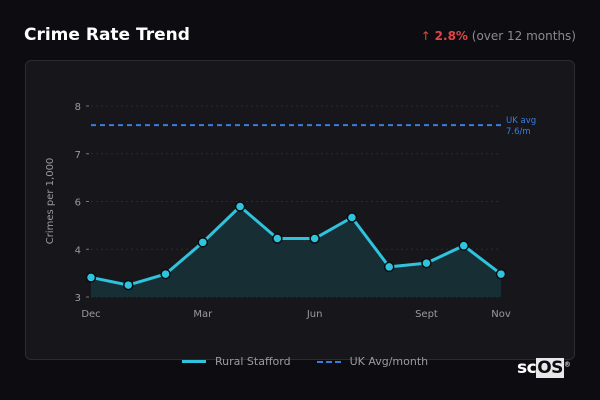 The image size is (600, 400). I want to click on reference-value-label: 7.6/m, so click(518, 132).